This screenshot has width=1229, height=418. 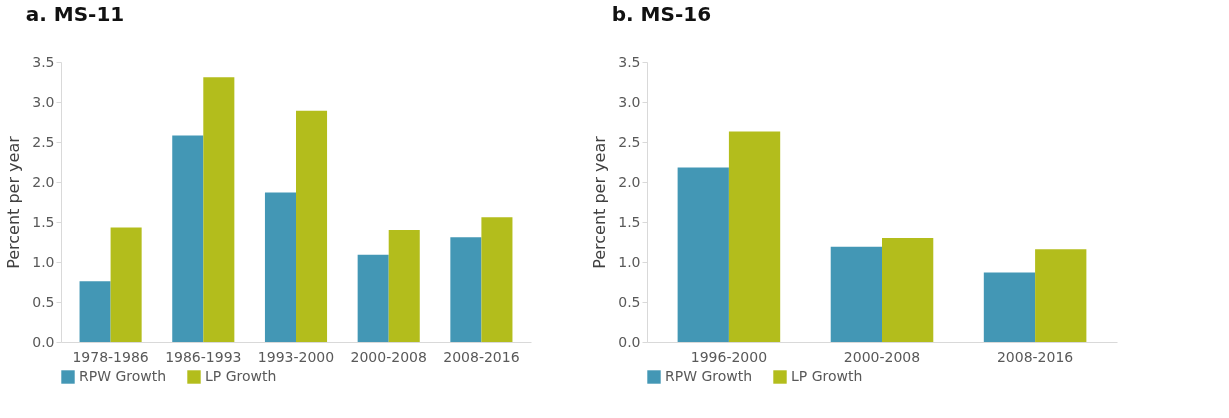 What do you see at coordinates (729, 356) in the screenshot?
I see `x-tick-label: 1996-2000` at bounding box center [729, 356].